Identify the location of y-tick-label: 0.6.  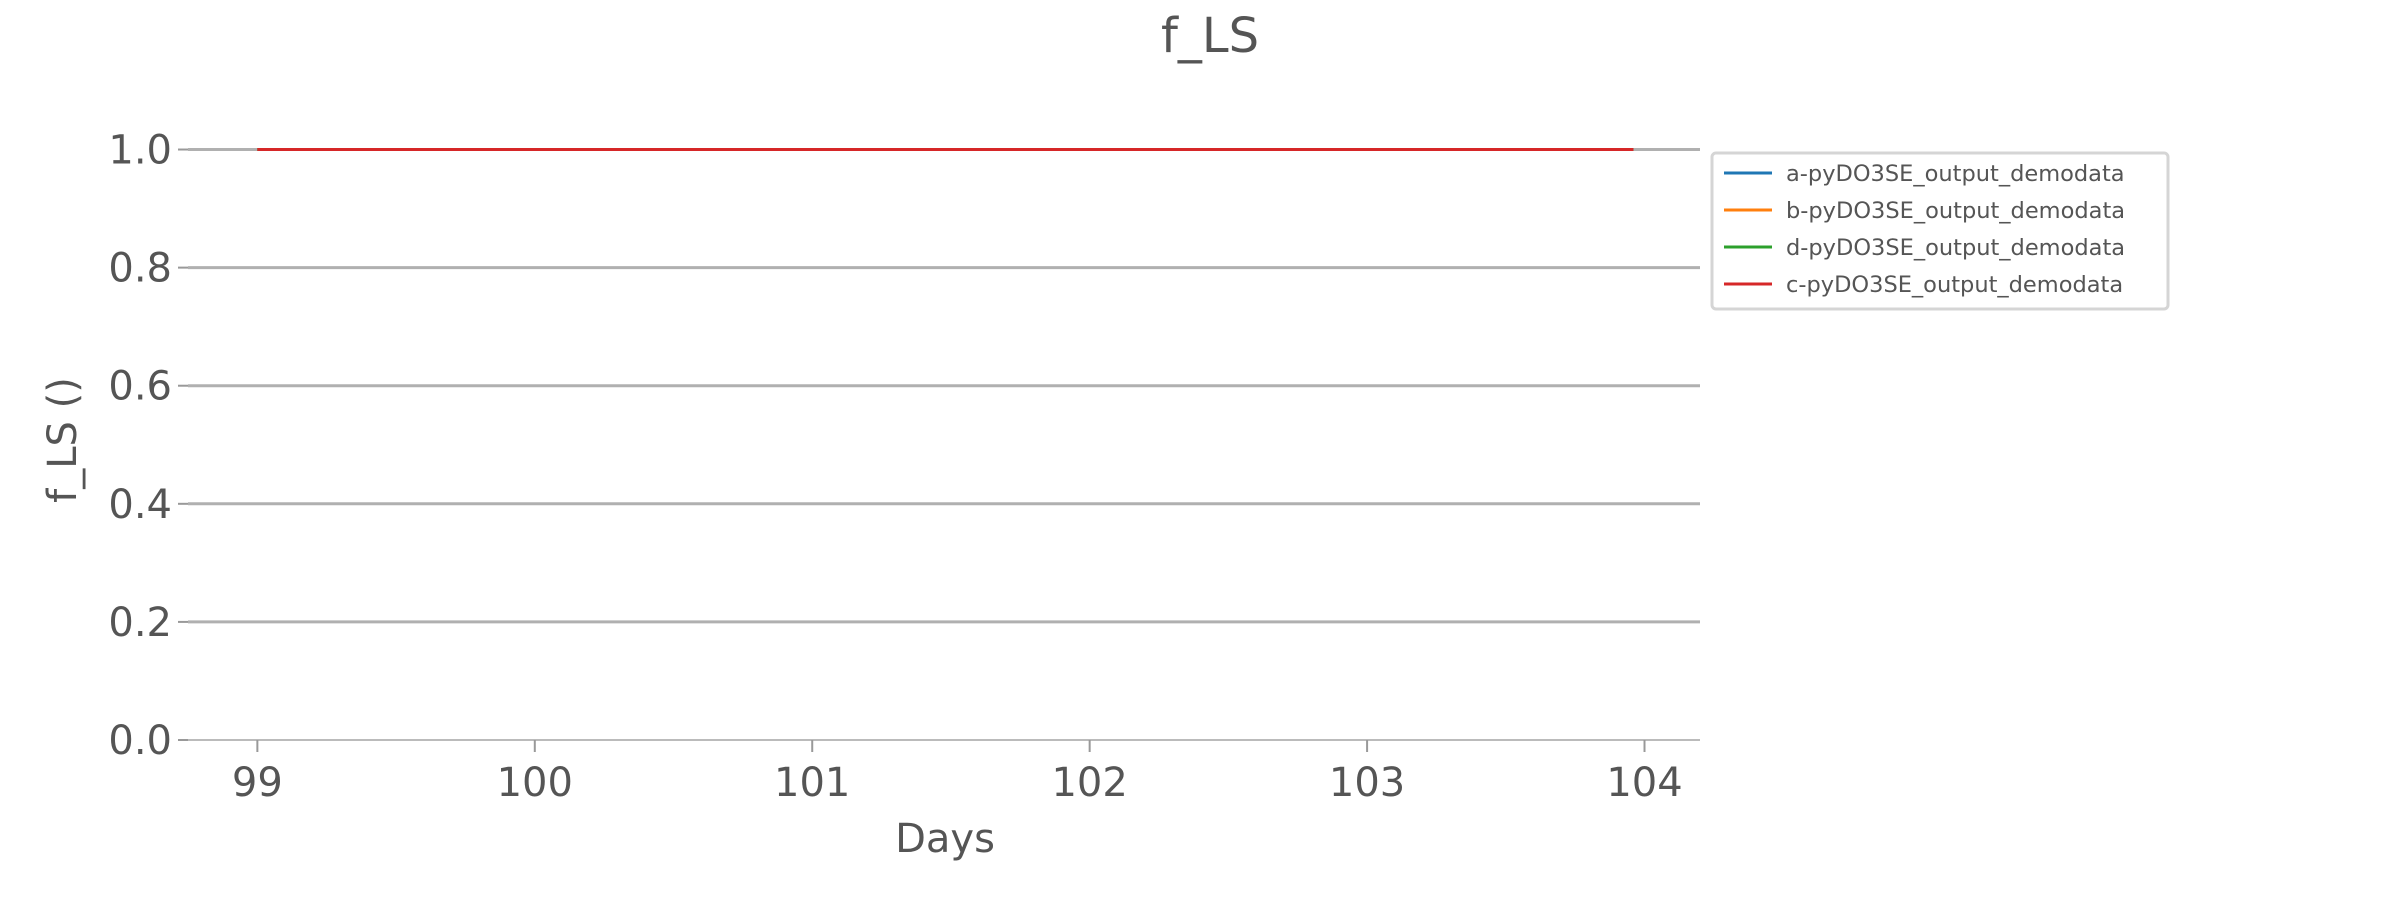
(140, 387).